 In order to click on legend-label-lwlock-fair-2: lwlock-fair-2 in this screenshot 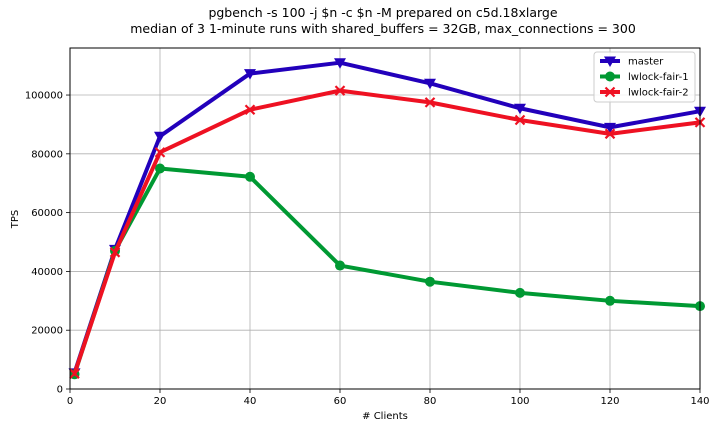, I will do `click(658, 93)`.